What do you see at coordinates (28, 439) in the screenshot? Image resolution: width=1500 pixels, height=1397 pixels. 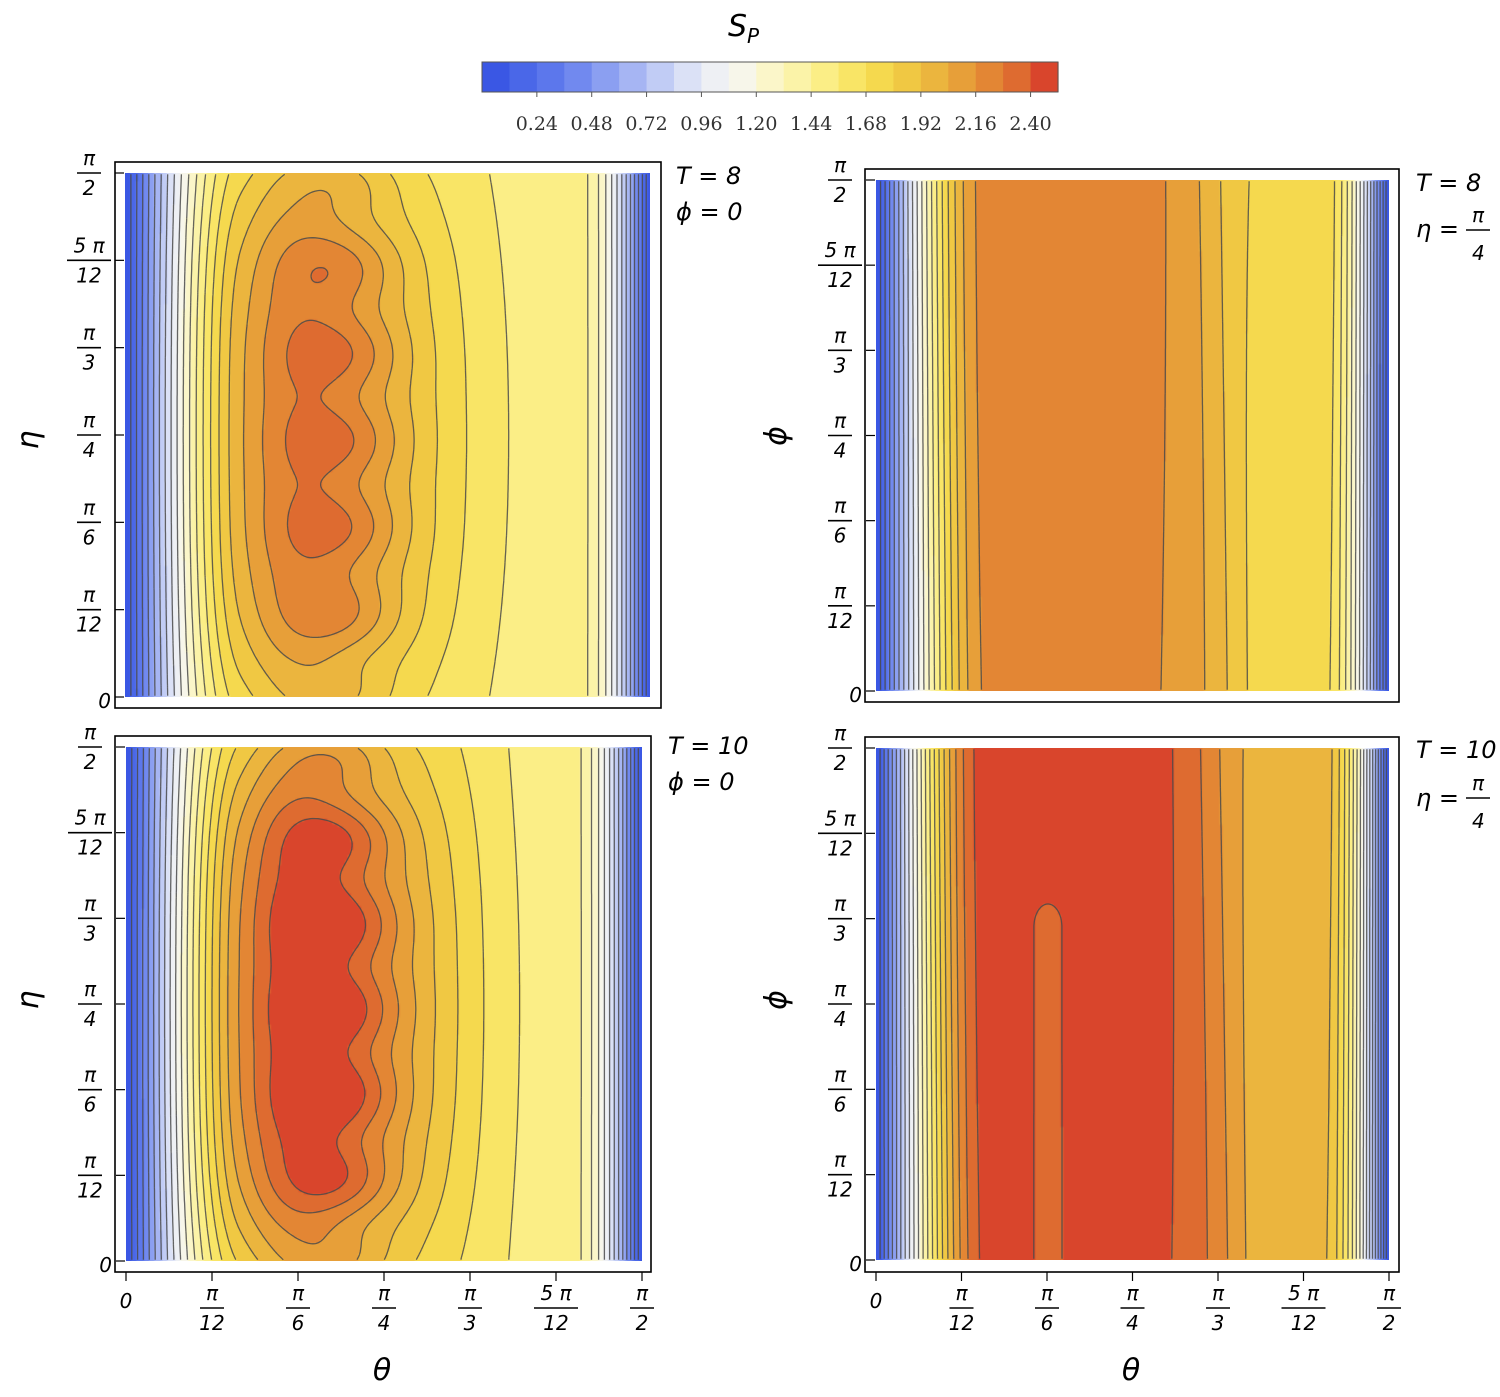 I see `ylabel-top-left: η` at bounding box center [28, 439].